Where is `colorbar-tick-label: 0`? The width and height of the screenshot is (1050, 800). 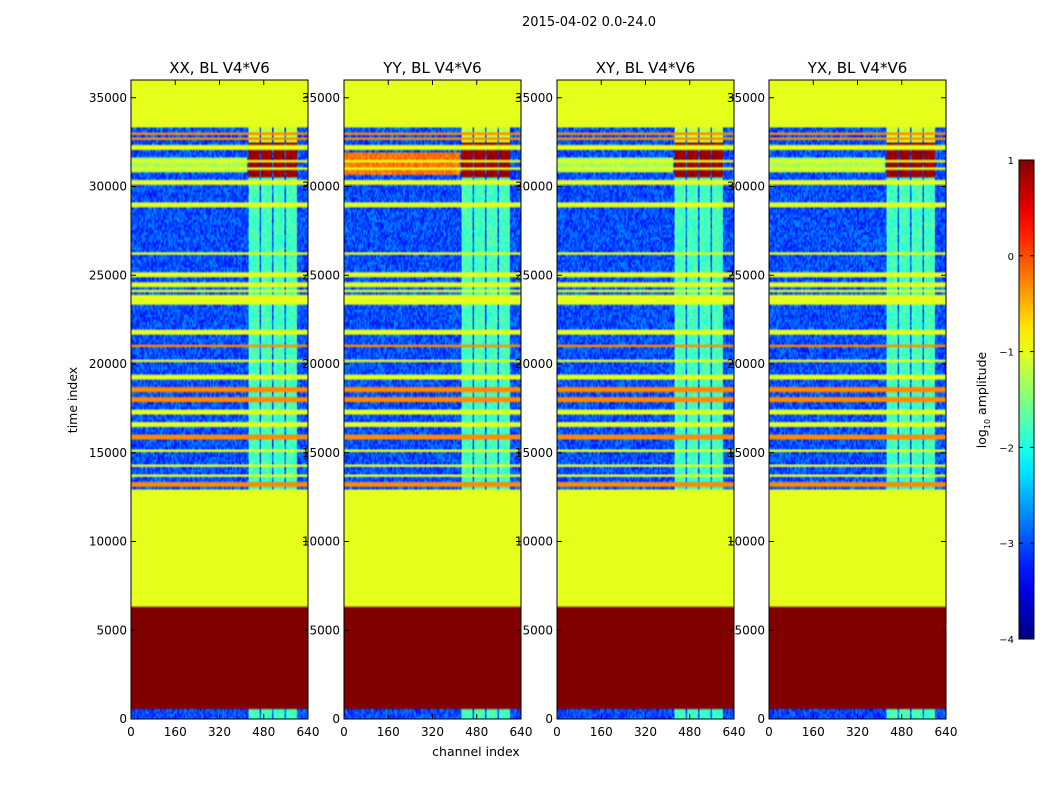
colorbar-tick-label: 0 is located at coordinates (1011, 257).